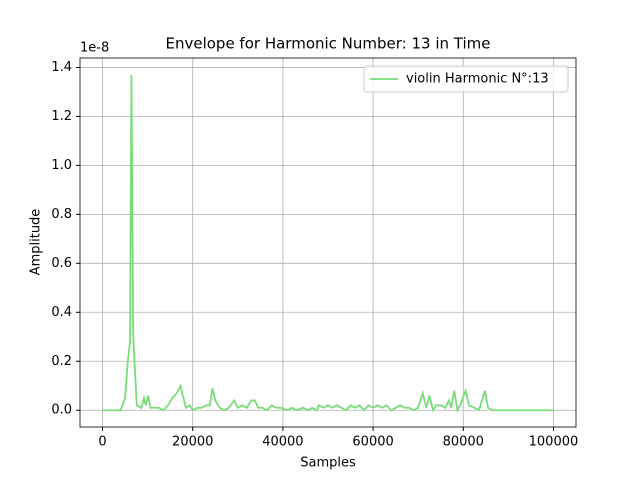  What do you see at coordinates (61, 116) in the screenshot?
I see `y-tick-label: 1.2` at bounding box center [61, 116].